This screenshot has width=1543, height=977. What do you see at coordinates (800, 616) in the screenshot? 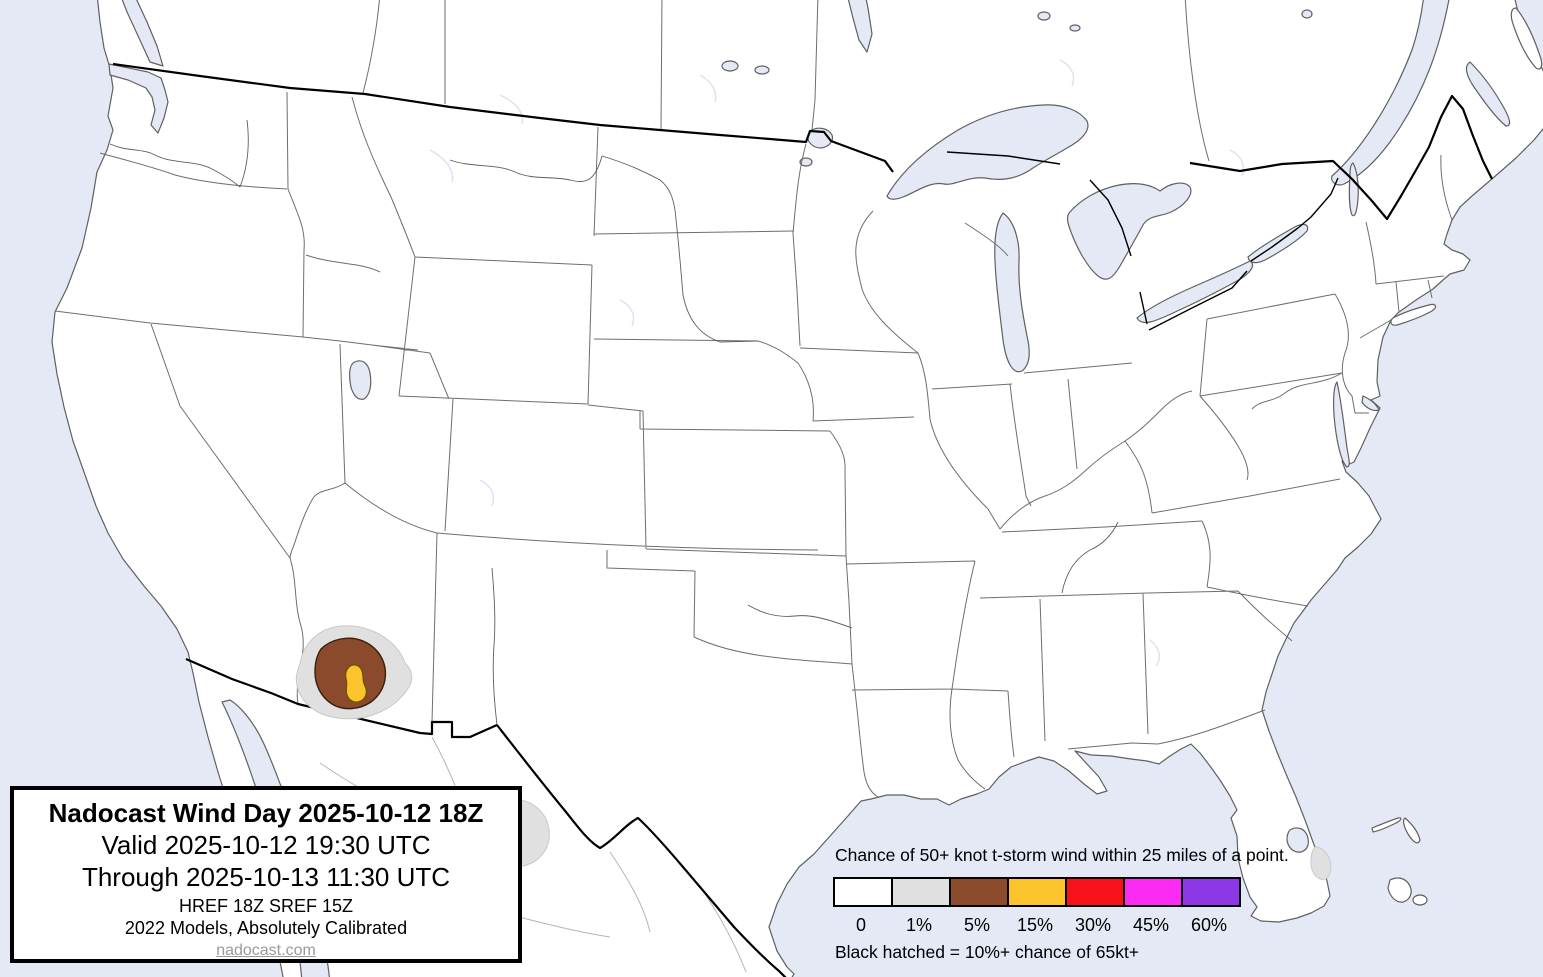
I see `arkansas-river` at bounding box center [800, 616].